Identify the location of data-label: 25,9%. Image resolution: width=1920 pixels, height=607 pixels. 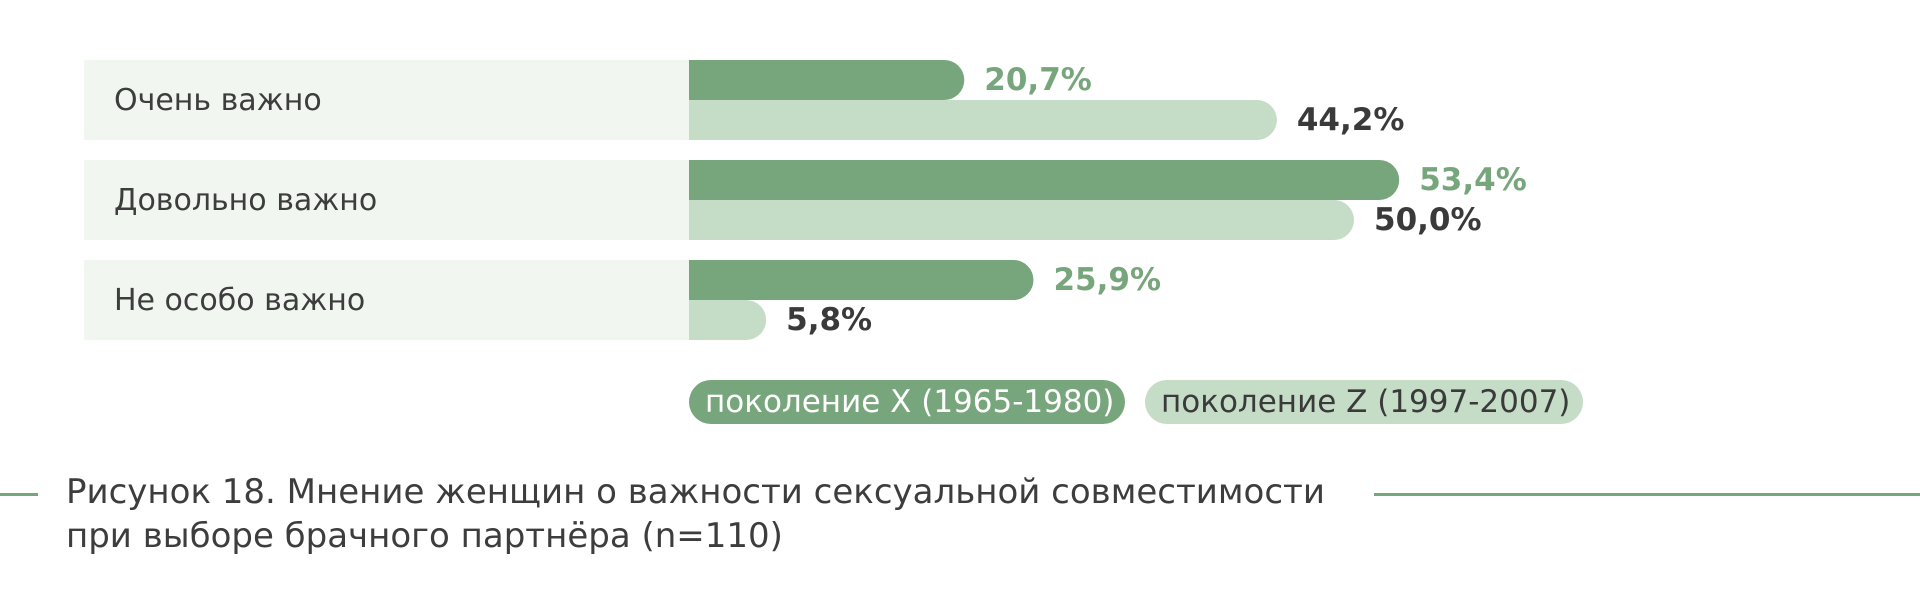
(1107, 280).